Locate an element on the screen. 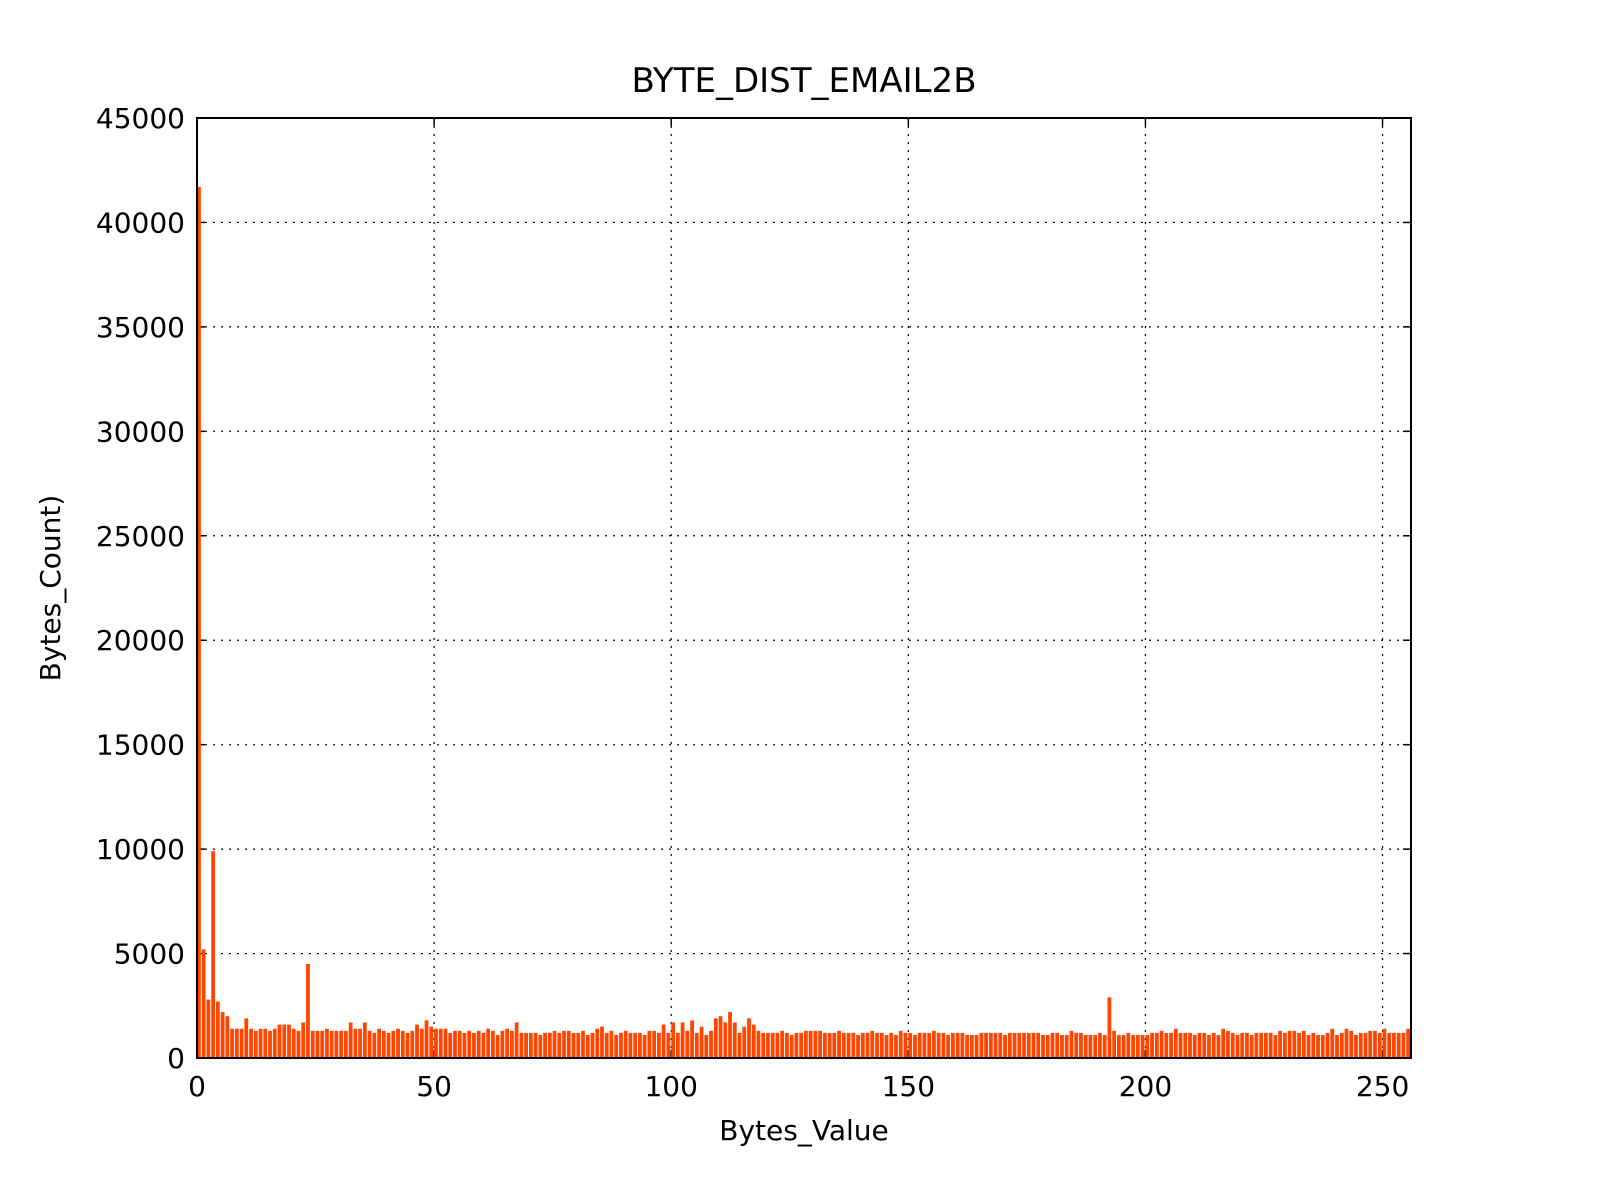 The image size is (1600, 1200). x-axis-label: Bytes_Value is located at coordinates (803, 1130).